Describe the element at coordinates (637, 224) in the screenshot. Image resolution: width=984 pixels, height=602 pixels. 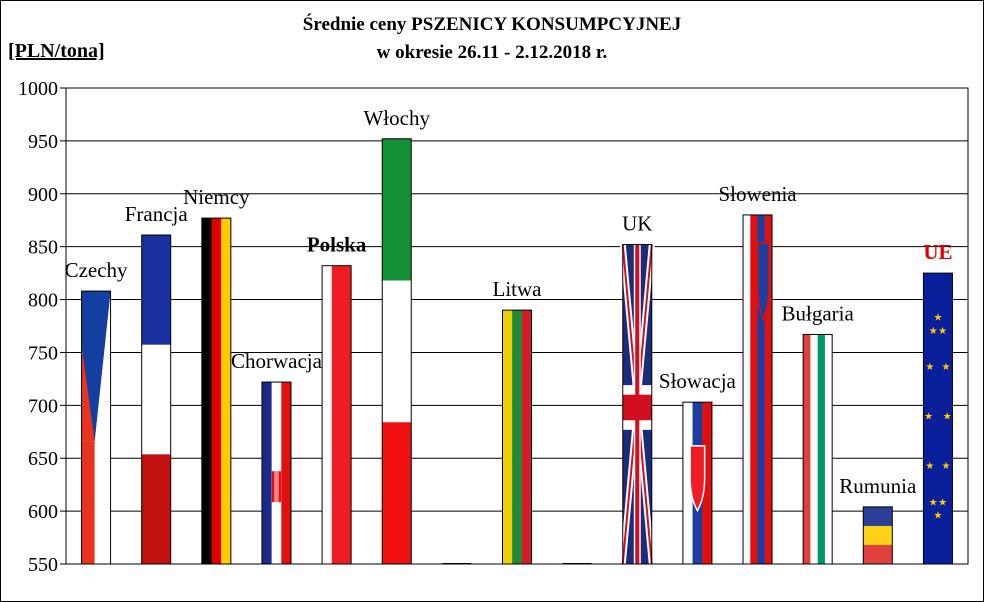
I see `bar-label-uk: UK` at that location.